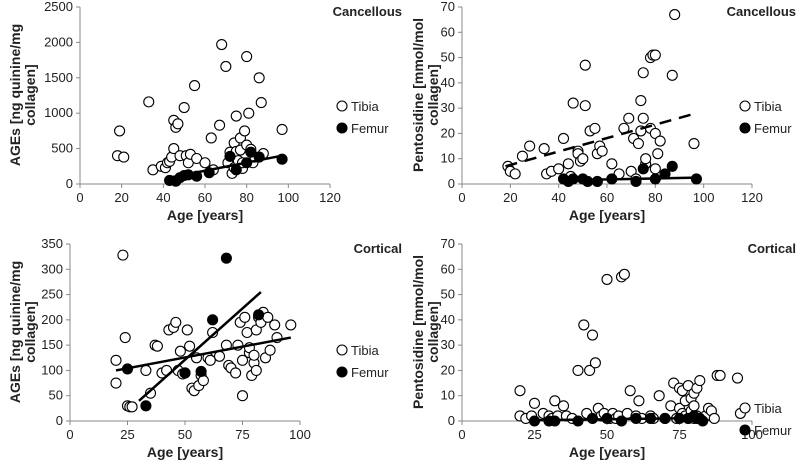 The width and height of the screenshot is (800, 468). Describe the element at coordinates (772, 248) in the screenshot. I see `panel-title: Cortical` at that location.